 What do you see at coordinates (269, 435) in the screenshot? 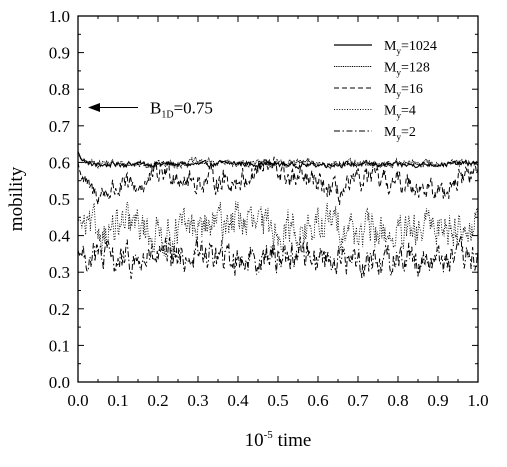
I see `x-axis-title-exponent: -5` at bounding box center [269, 435].